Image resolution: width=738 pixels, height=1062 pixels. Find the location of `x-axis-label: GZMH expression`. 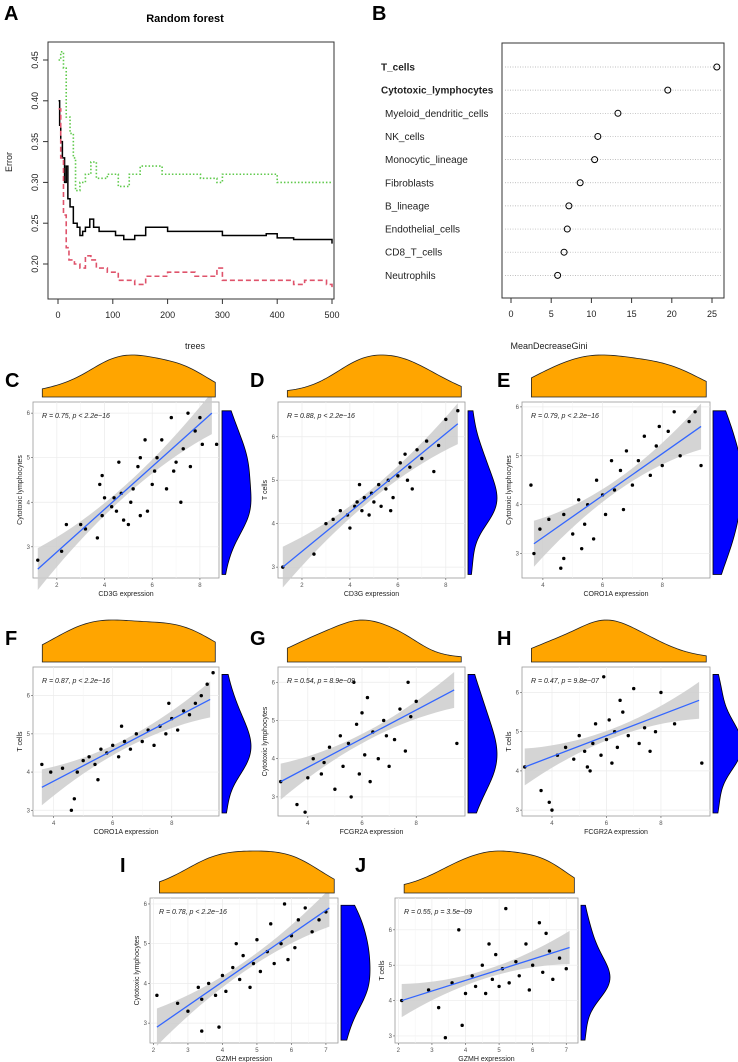

x-axis-label: GZMH expression is located at coordinates (244, 1059).